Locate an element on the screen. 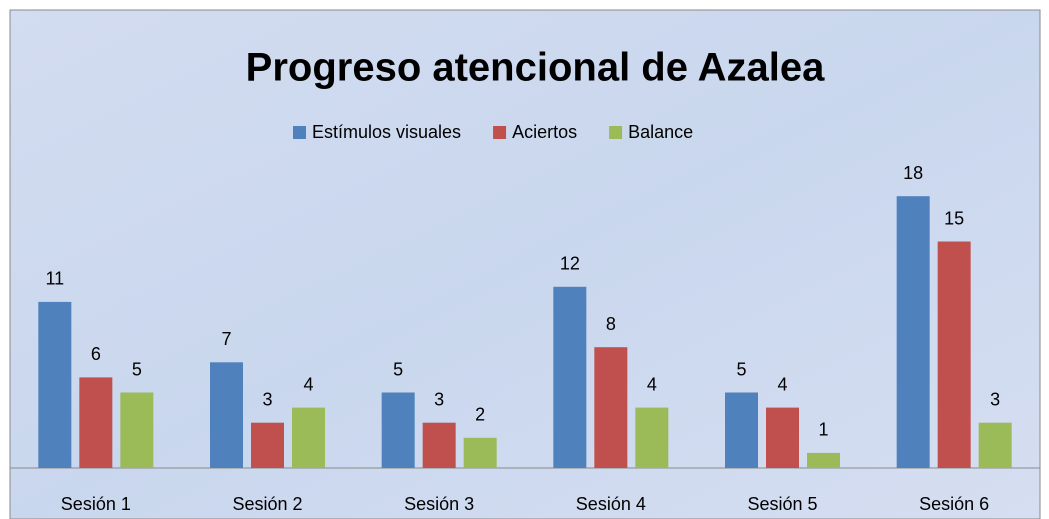 The height and width of the screenshot is (519, 1049). legend-label: Balance is located at coordinates (660, 132).